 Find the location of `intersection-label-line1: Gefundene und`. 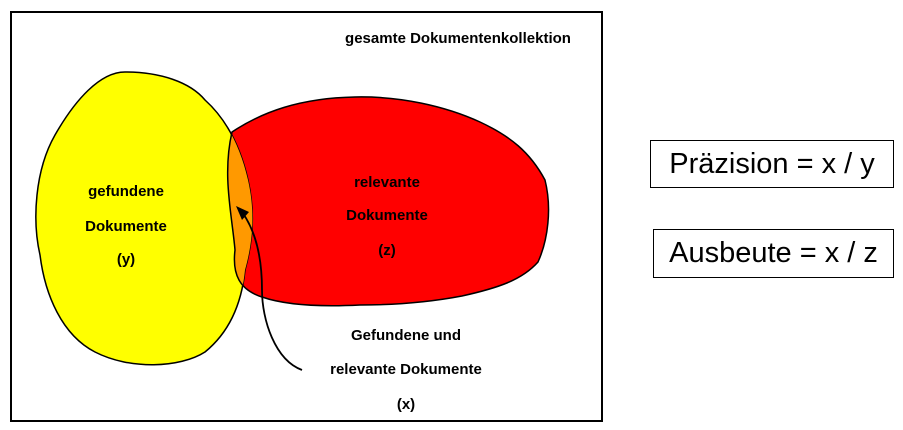

intersection-label-line1: Gefundene und is located at coordinates (406, 335).